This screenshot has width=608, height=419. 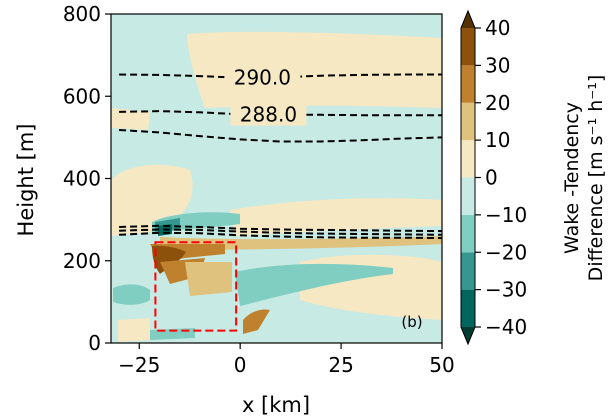 What do you see at coordinates (572, 178) in the screenshot?
I see `colorbar-label-line1: Wake -Tendency` at bounding box center [572, 178].